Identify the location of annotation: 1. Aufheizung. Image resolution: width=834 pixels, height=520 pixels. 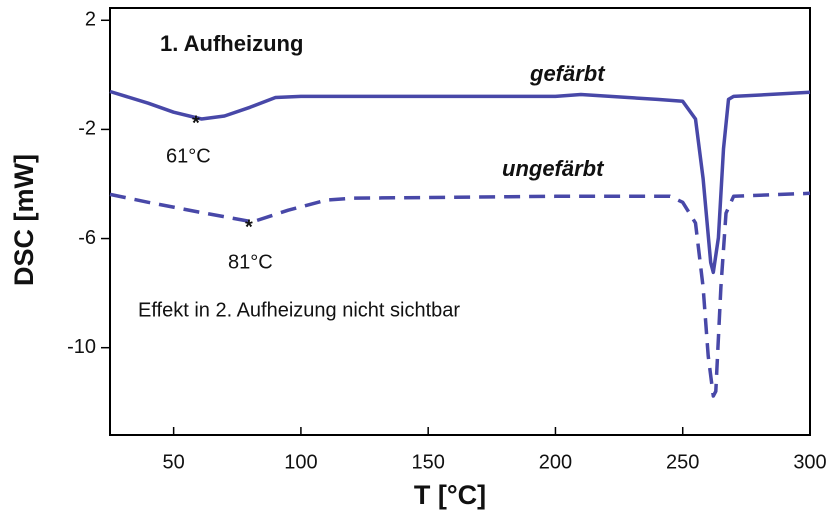
(231, 43).